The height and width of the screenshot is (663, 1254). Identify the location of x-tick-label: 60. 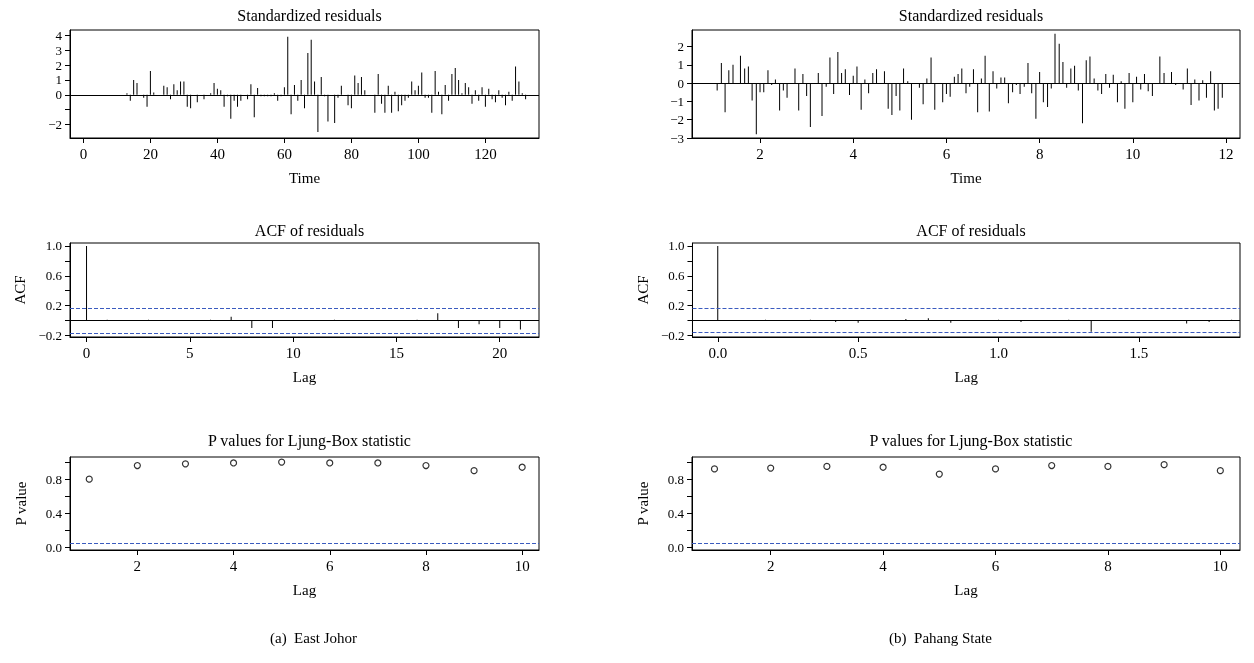
(284, 153).